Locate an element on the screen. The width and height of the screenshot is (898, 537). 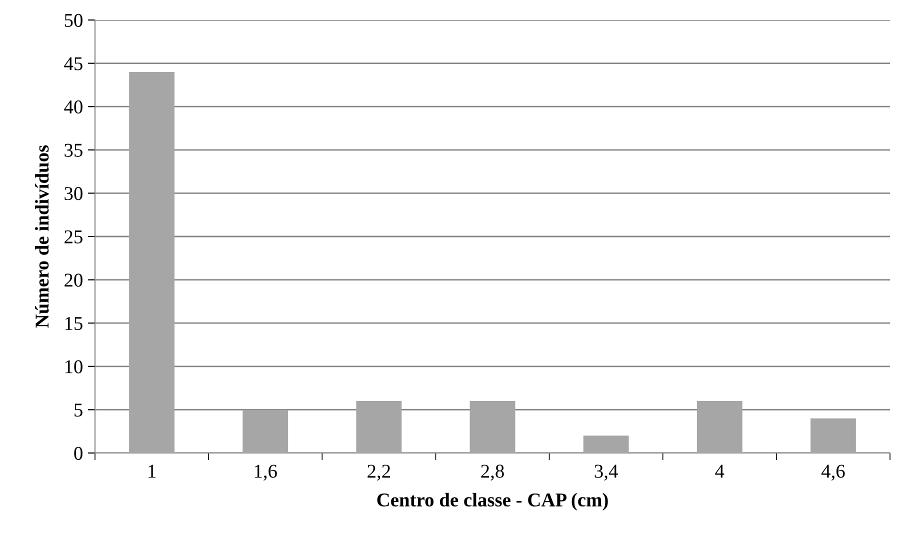
y-tick-label: 20 is located at coordinates (73, 280).